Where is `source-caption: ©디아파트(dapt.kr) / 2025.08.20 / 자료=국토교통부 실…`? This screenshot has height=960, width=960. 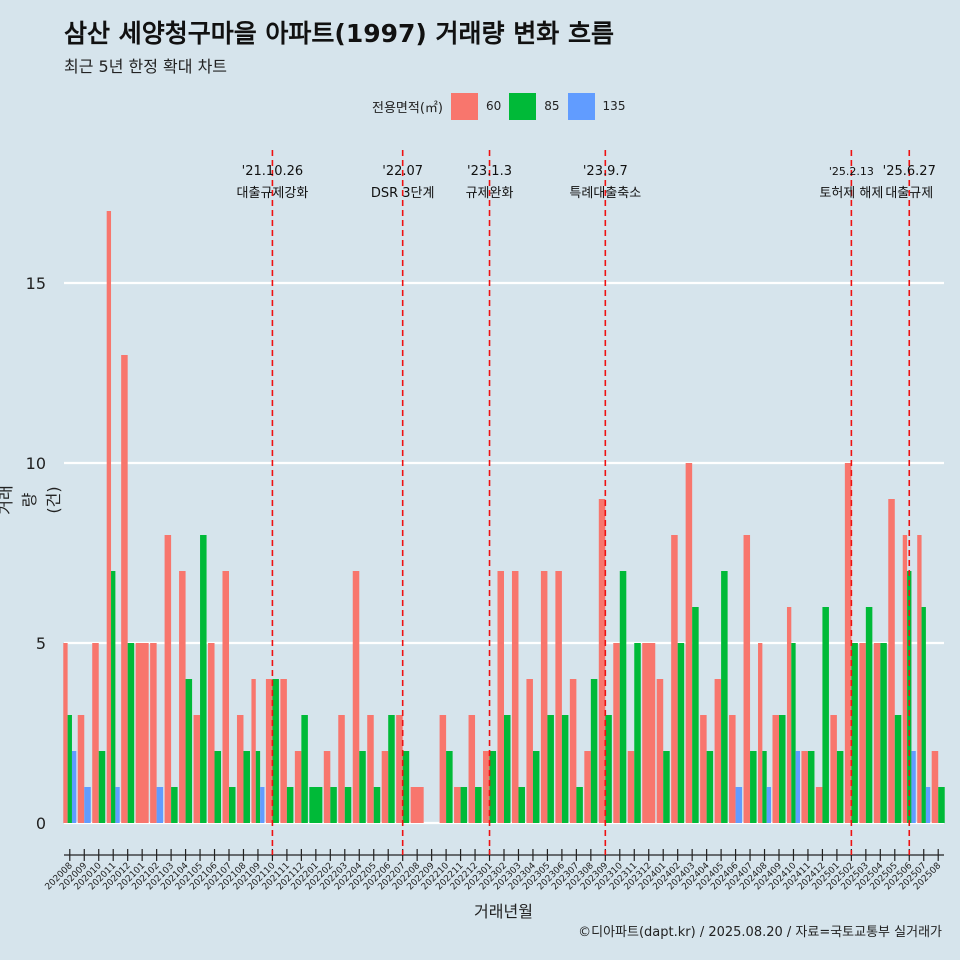
source-caption: ©디아파트(dapt.kr) / 2025.08.20 / 자료=국토교통부 실… is located at coordinates (760, 932).